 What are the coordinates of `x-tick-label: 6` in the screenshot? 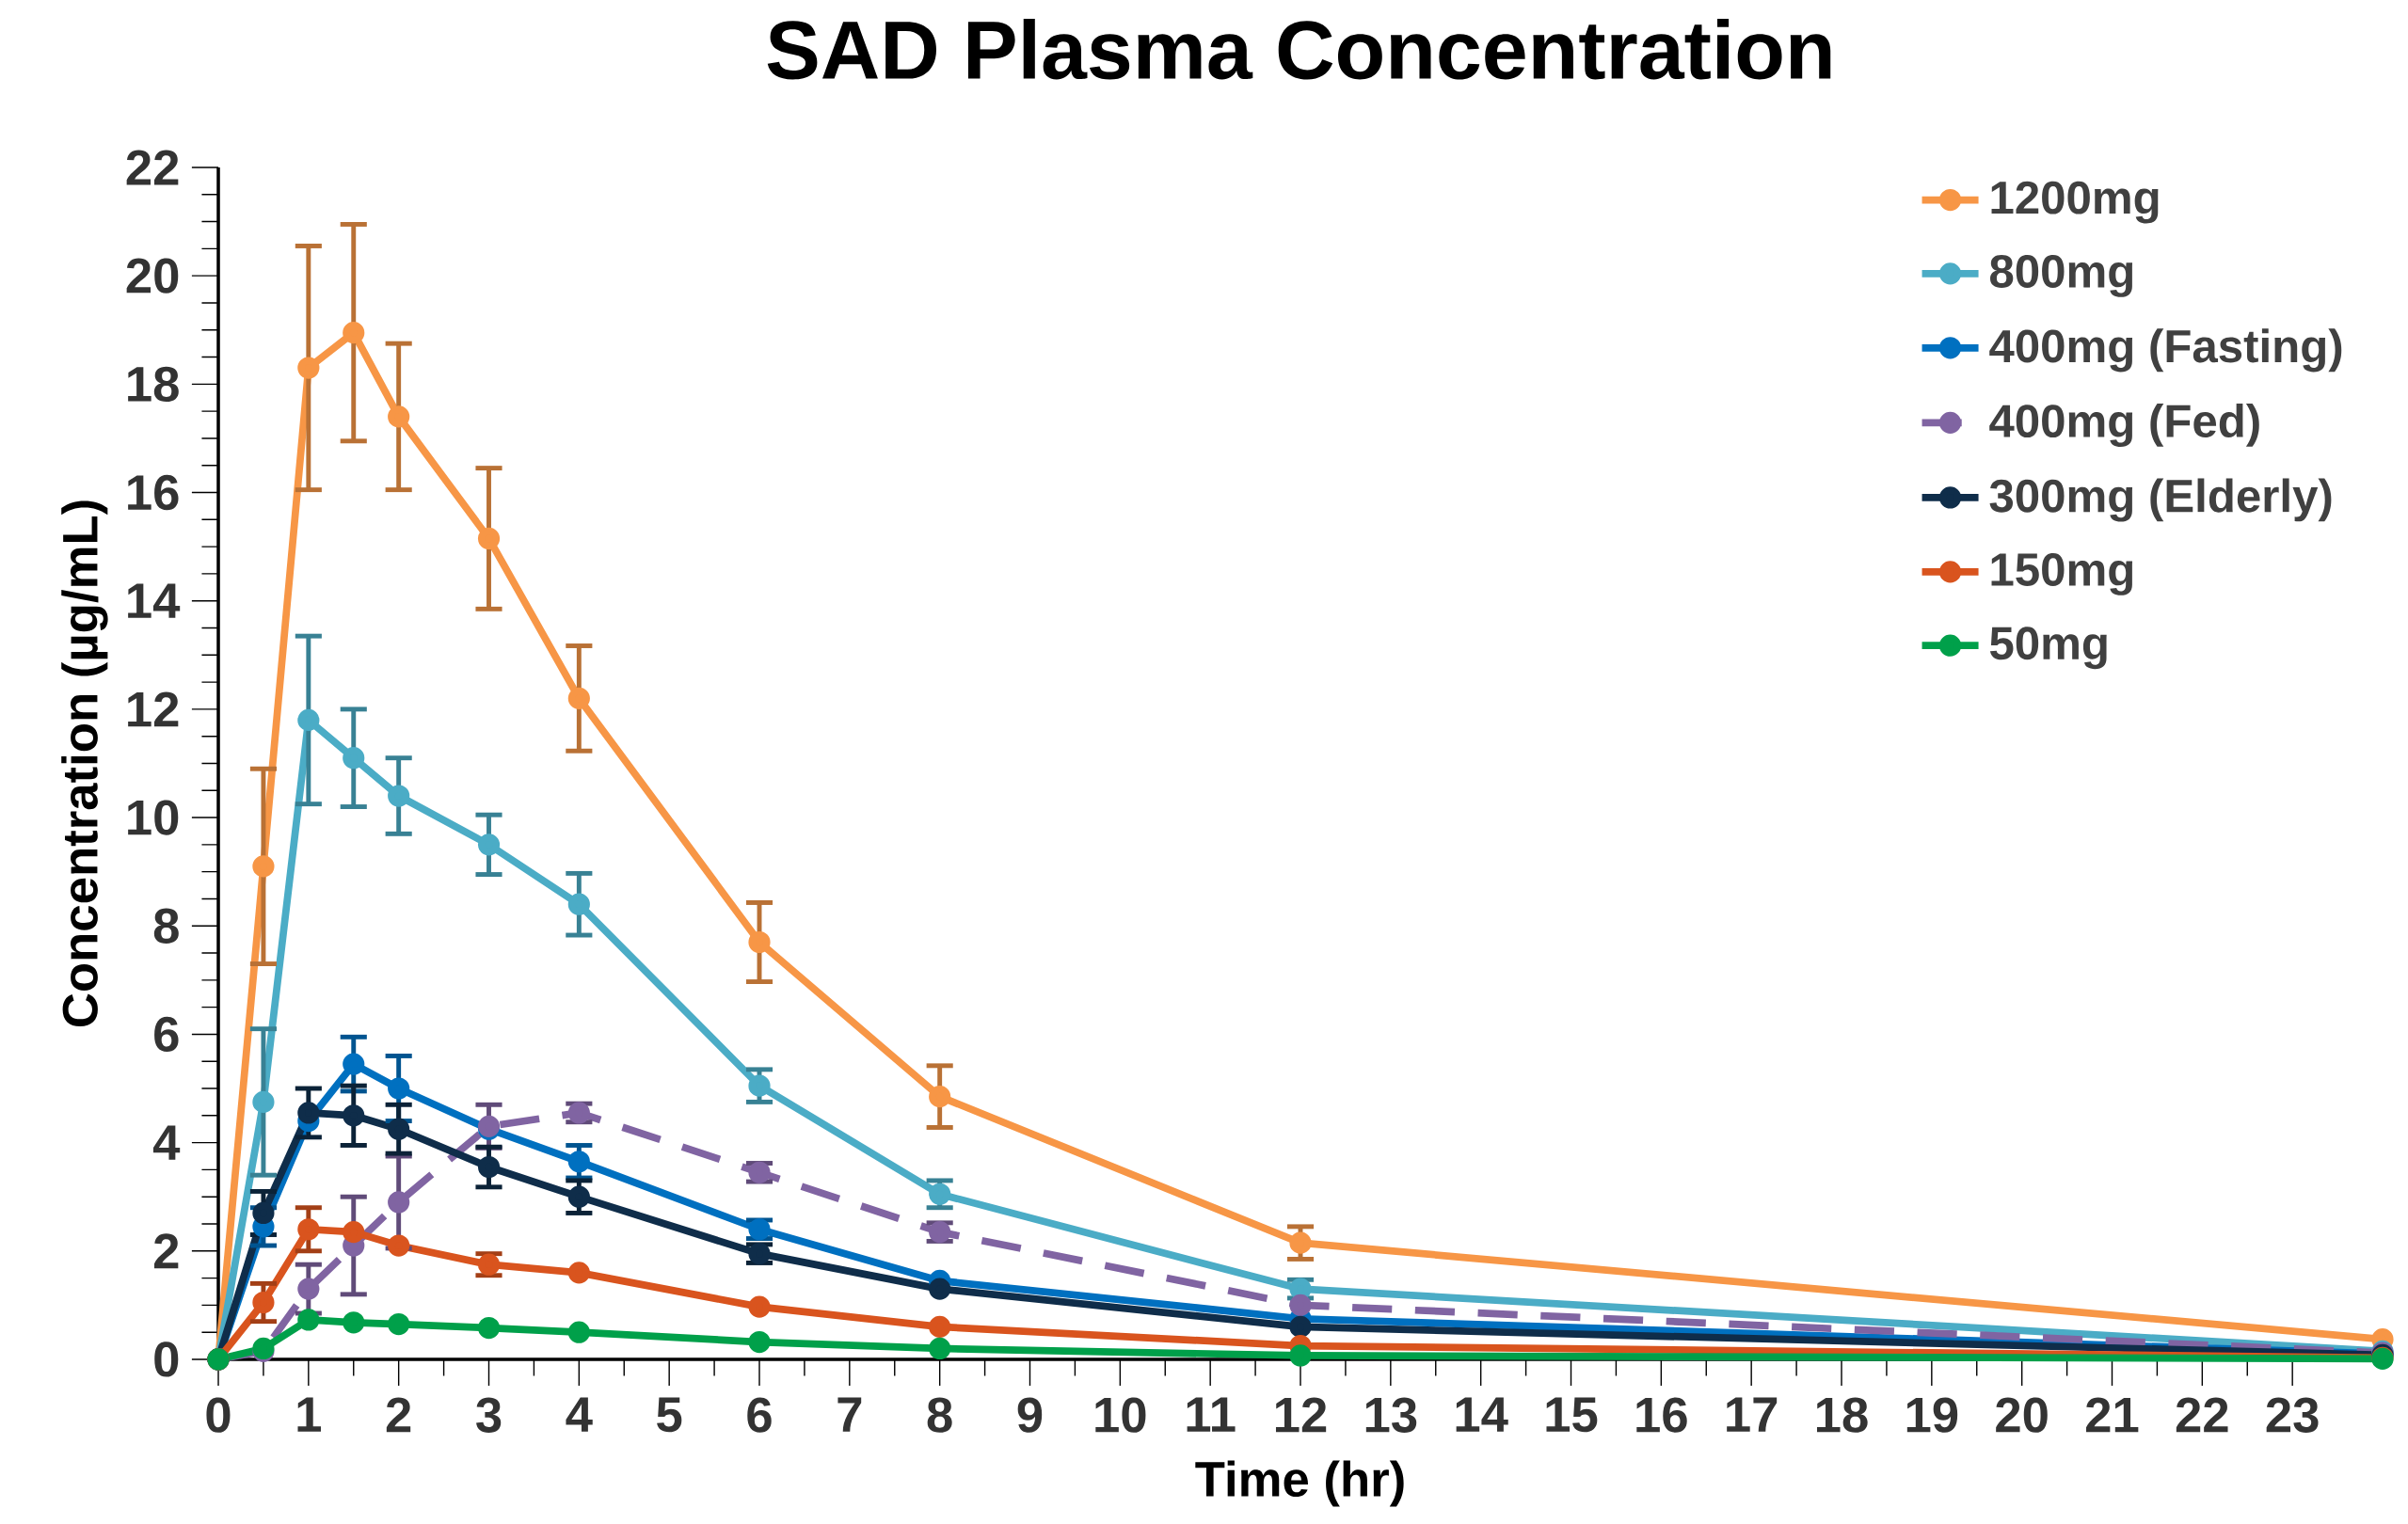 It's located at (759, 1415).